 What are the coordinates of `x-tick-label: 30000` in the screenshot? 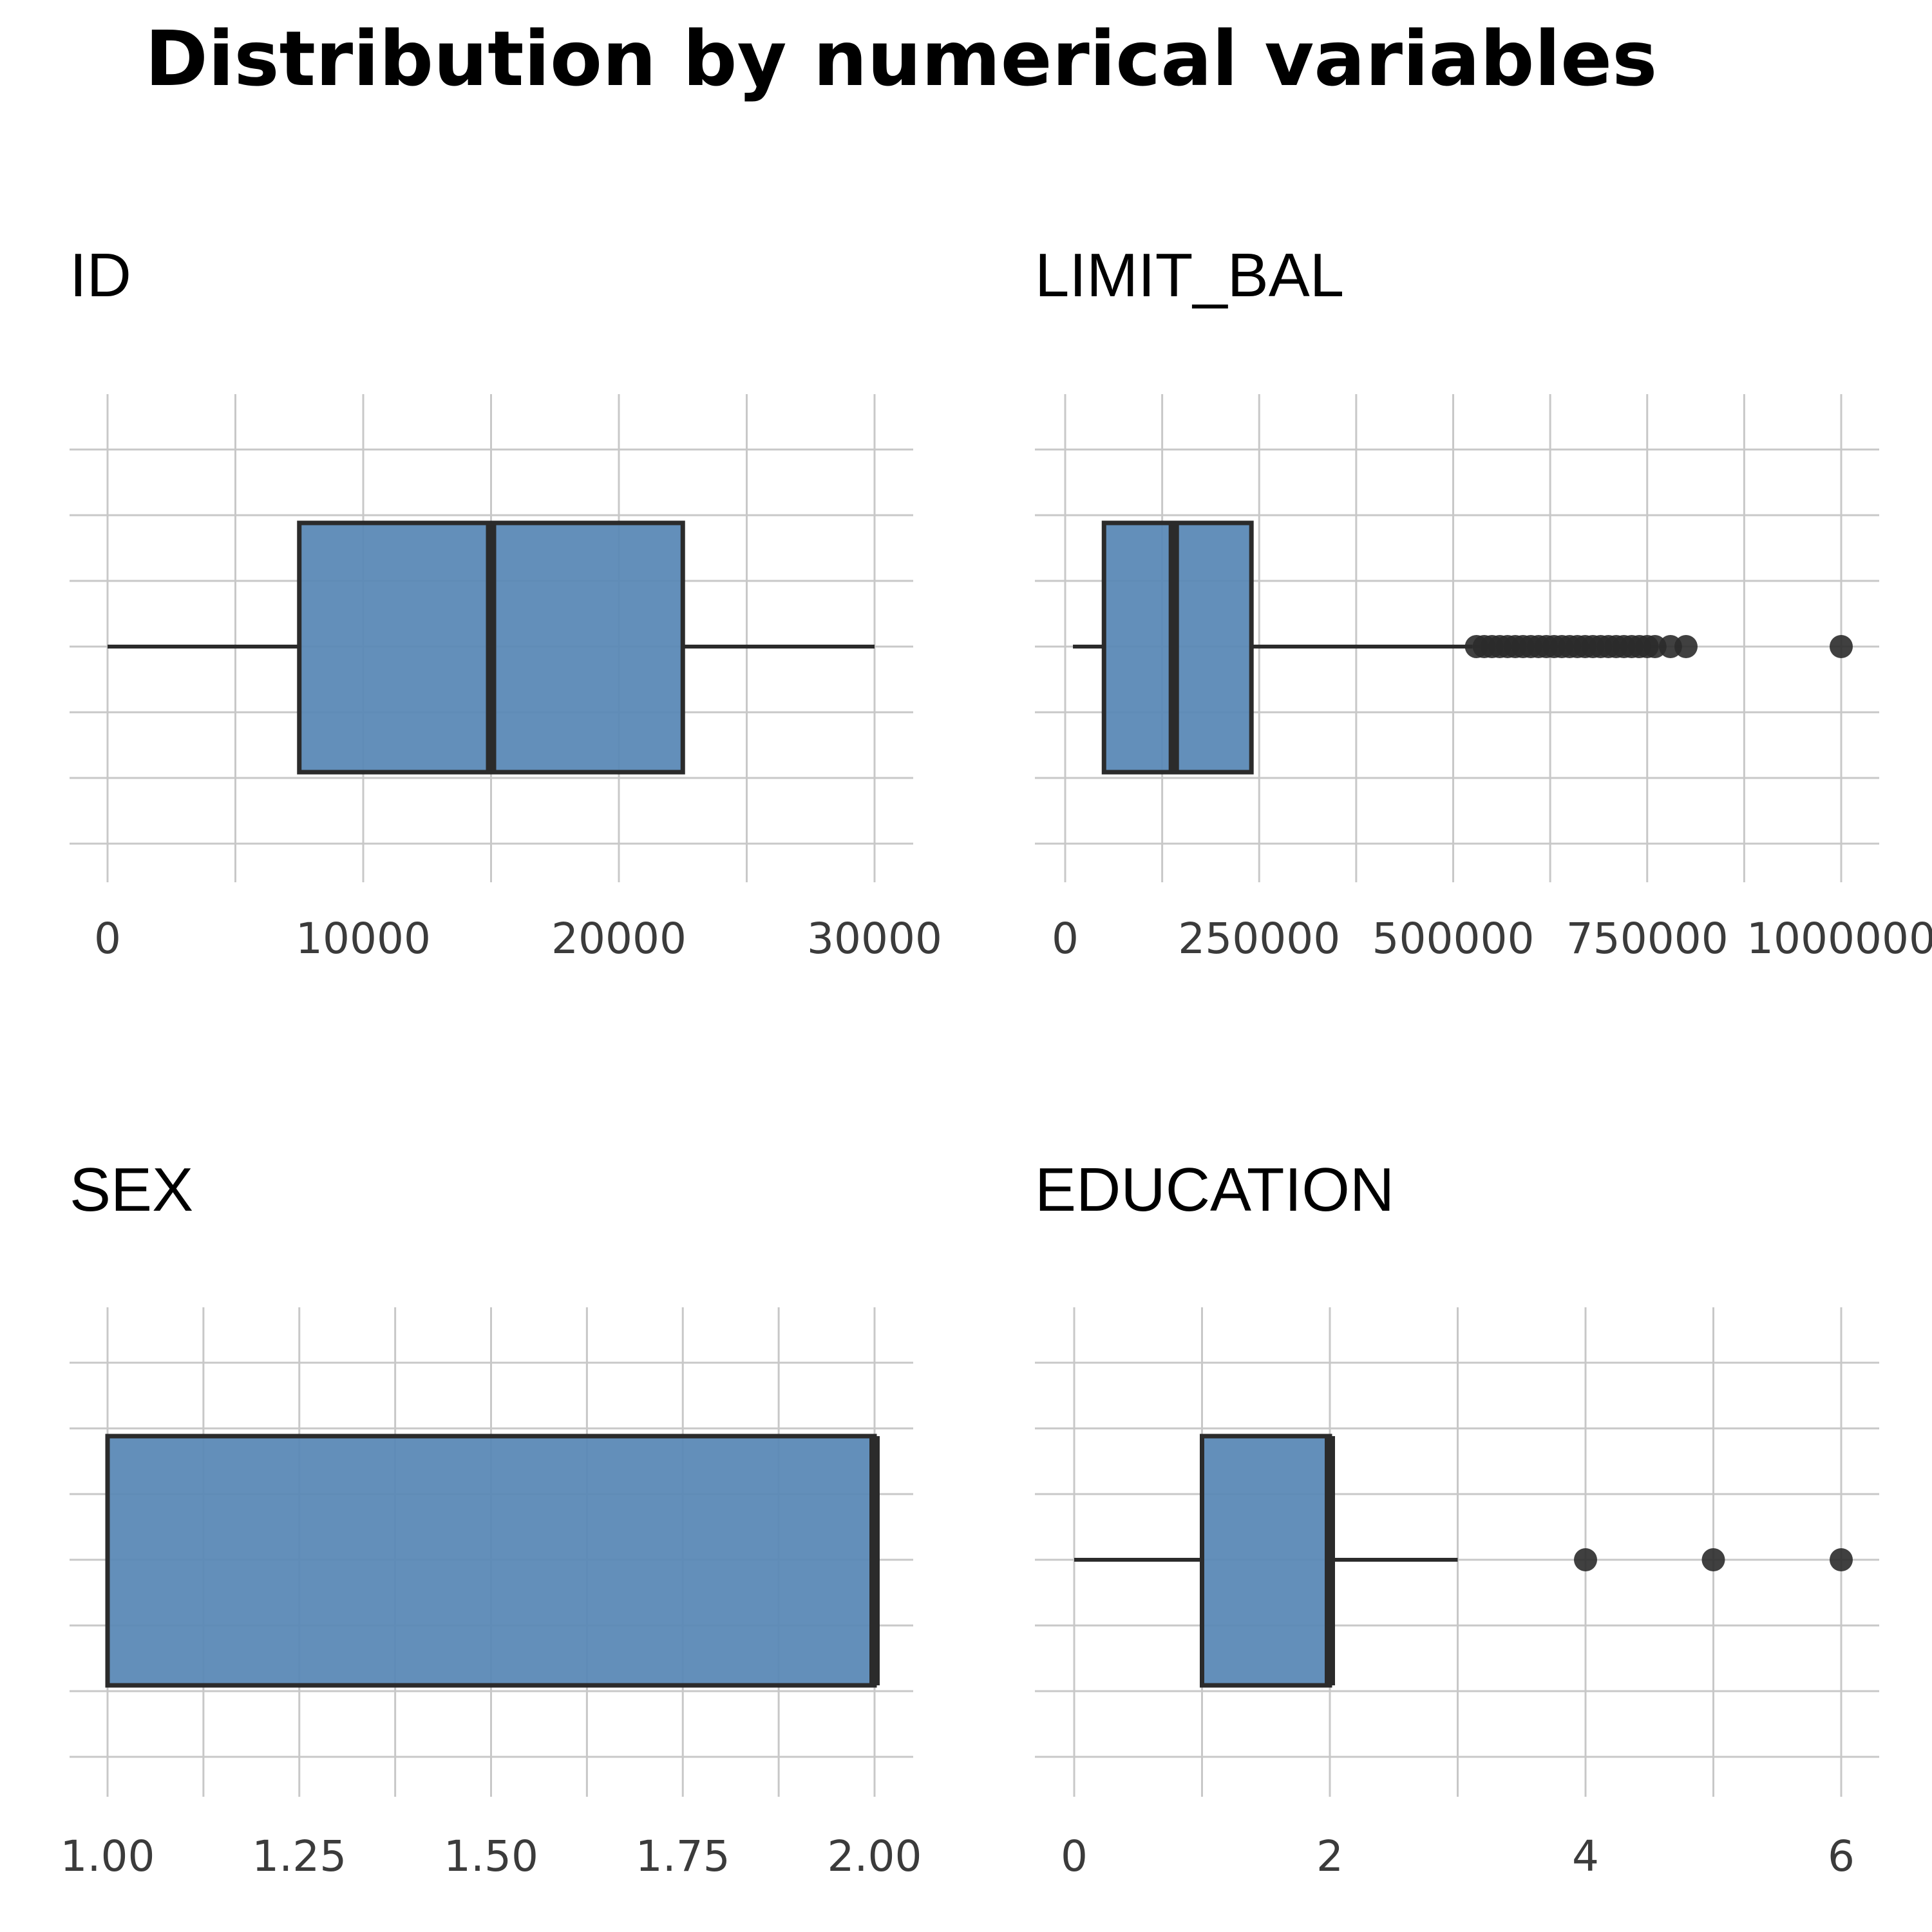 It's located at (875, 939).